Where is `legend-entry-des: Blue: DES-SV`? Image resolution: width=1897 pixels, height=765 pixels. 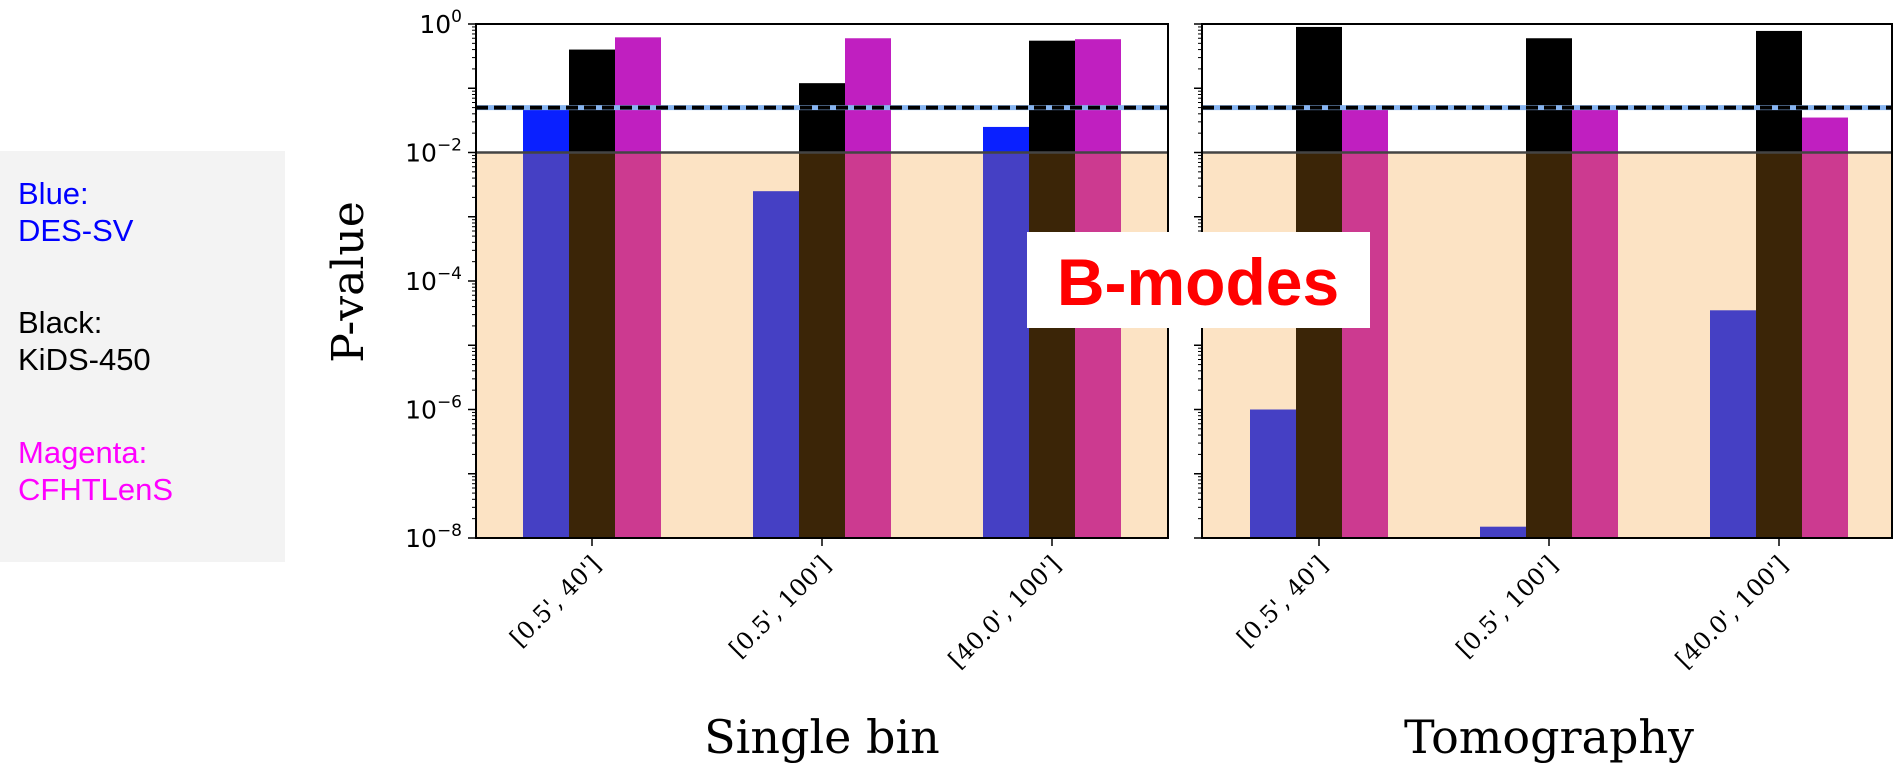 legend-entry-des: Blue: DES-SV is located at coordinates (75, 212).